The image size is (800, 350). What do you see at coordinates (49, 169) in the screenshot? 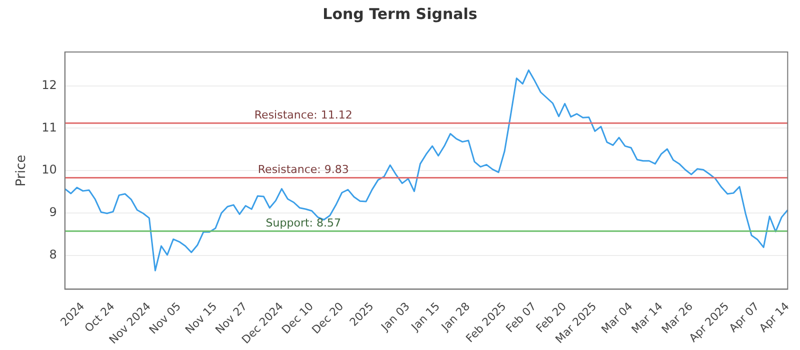
I see `y-tick-label: 10` at bounding box center [49, 169].